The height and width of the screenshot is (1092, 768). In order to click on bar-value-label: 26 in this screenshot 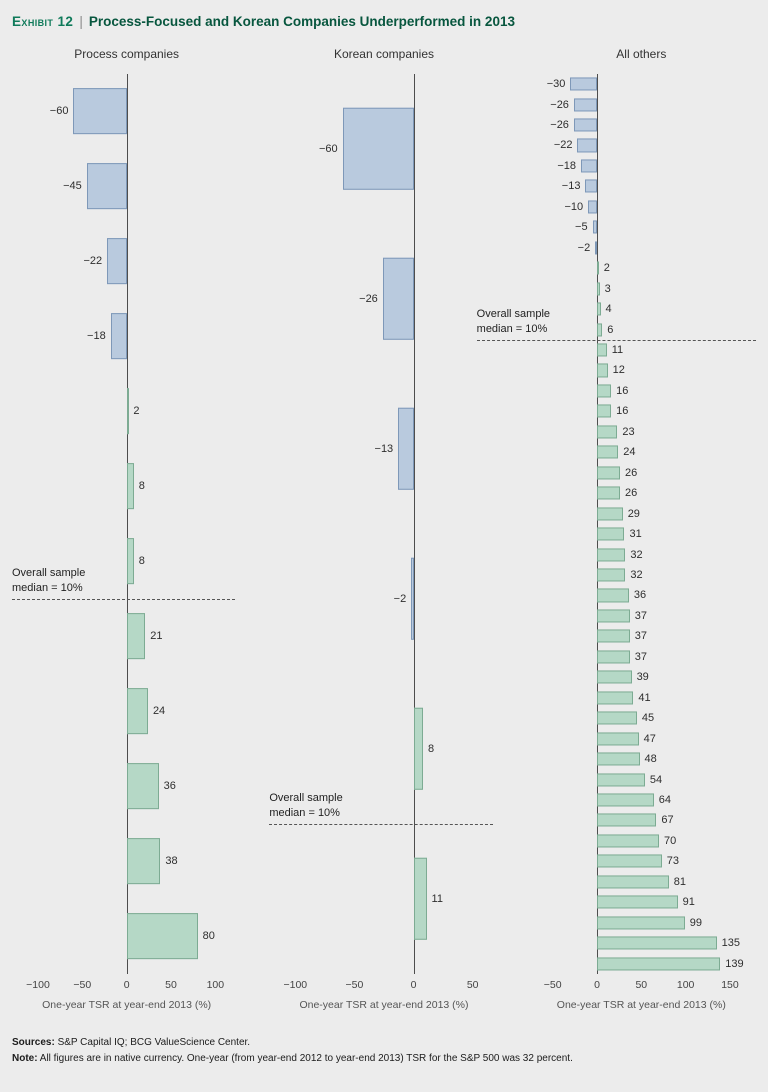, I will do `click(631, 493)`.